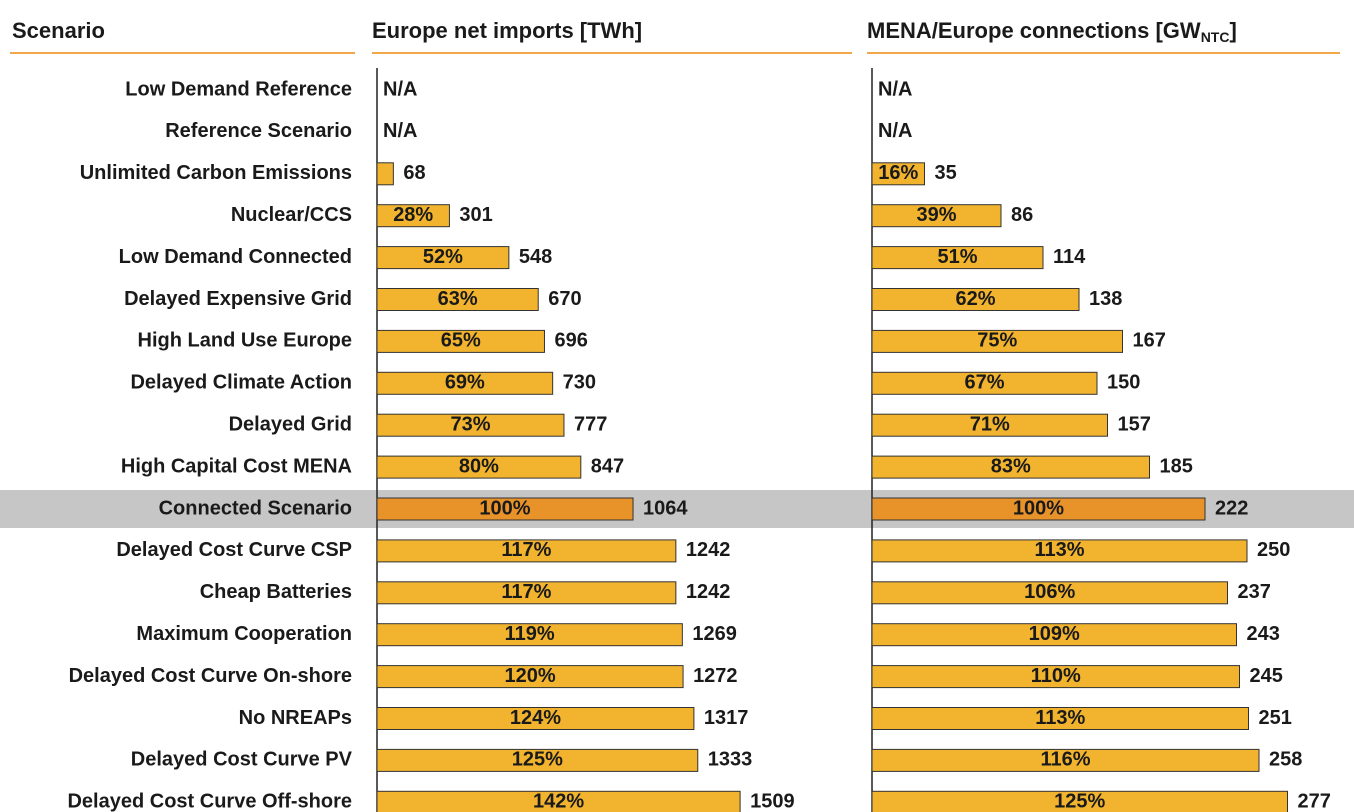 The height and width of the screenshot is (812, 1354). I want to click on value-label: 1064, so click(665, 508).